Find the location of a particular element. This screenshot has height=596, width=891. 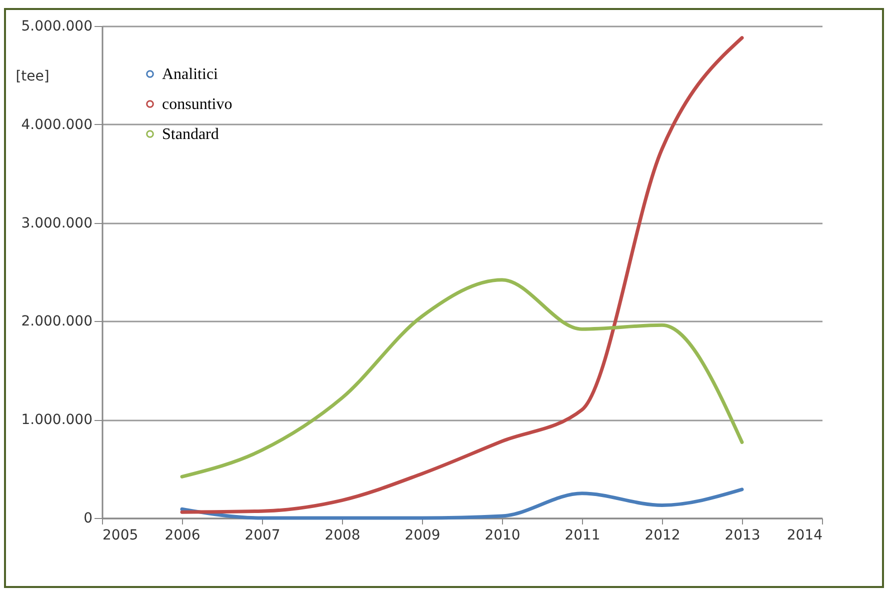

y-axis-title: [tee] is located at coordinates (33, 76).